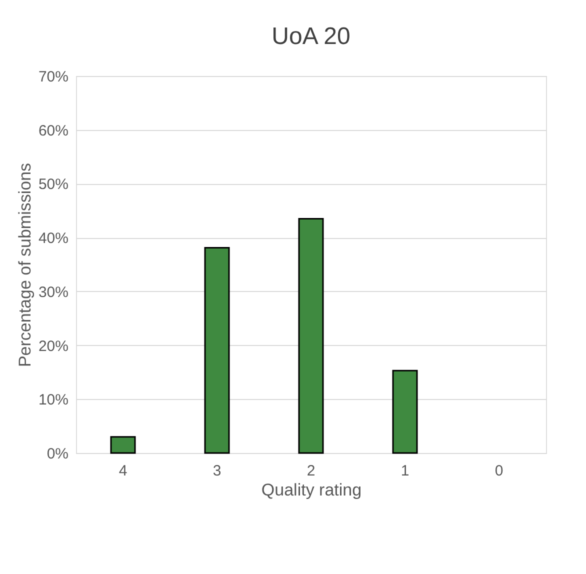 Image resolution: width=586 pixels, height=574 pixels. What do you see at coordinates (499, 471) in the screenshot?
I see `x-tick-label: 0` at bounding box center [499, 471].